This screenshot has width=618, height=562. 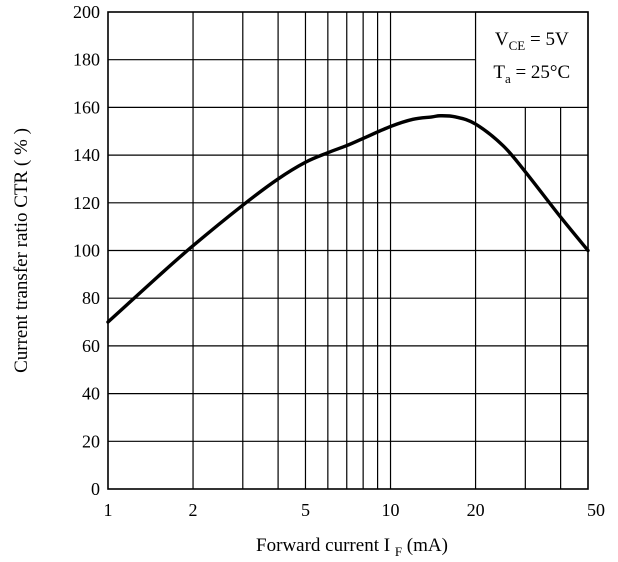 What do you see at coordinates (193, 510) in the screenshot?
I see `x-tick-label: 2` at bounding box center [193, 510].